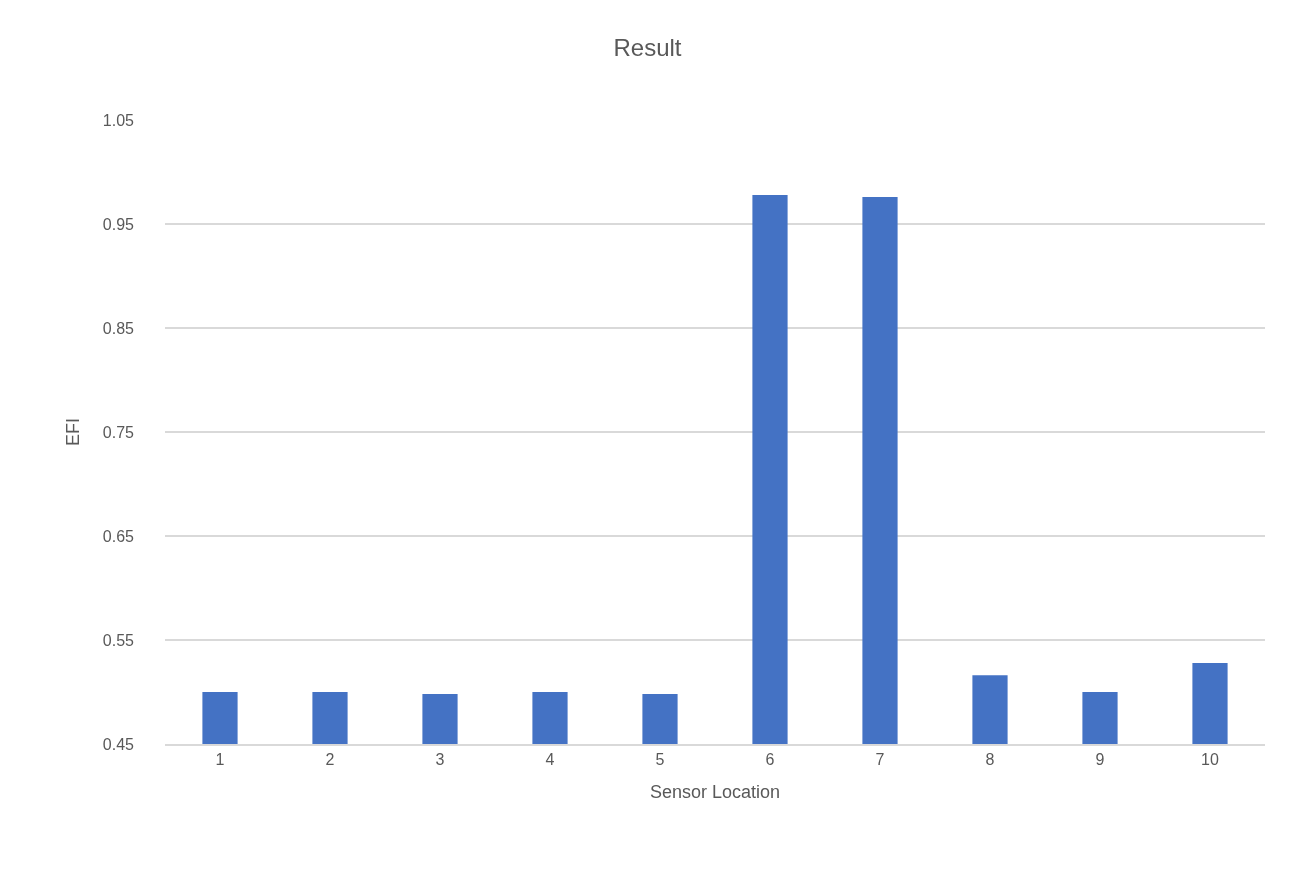 The height and width of the screenshot is (880, 1295). What do you see at coordinates (118, 432) in the screenshot?
I see `y-tick-label: 0.75` at bounding box center [118, 432].